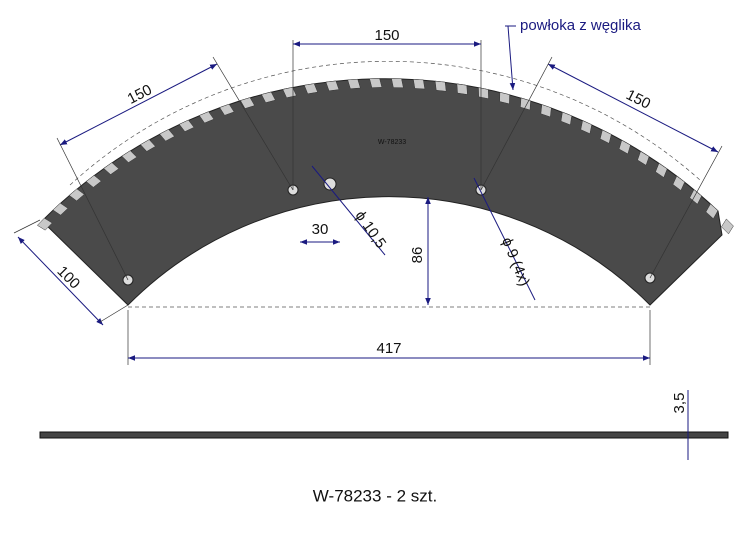  Describe the element at coordinates (515, 262) in the screenshot. I see `dim-label: ϕ 9 (4x)` at that location.